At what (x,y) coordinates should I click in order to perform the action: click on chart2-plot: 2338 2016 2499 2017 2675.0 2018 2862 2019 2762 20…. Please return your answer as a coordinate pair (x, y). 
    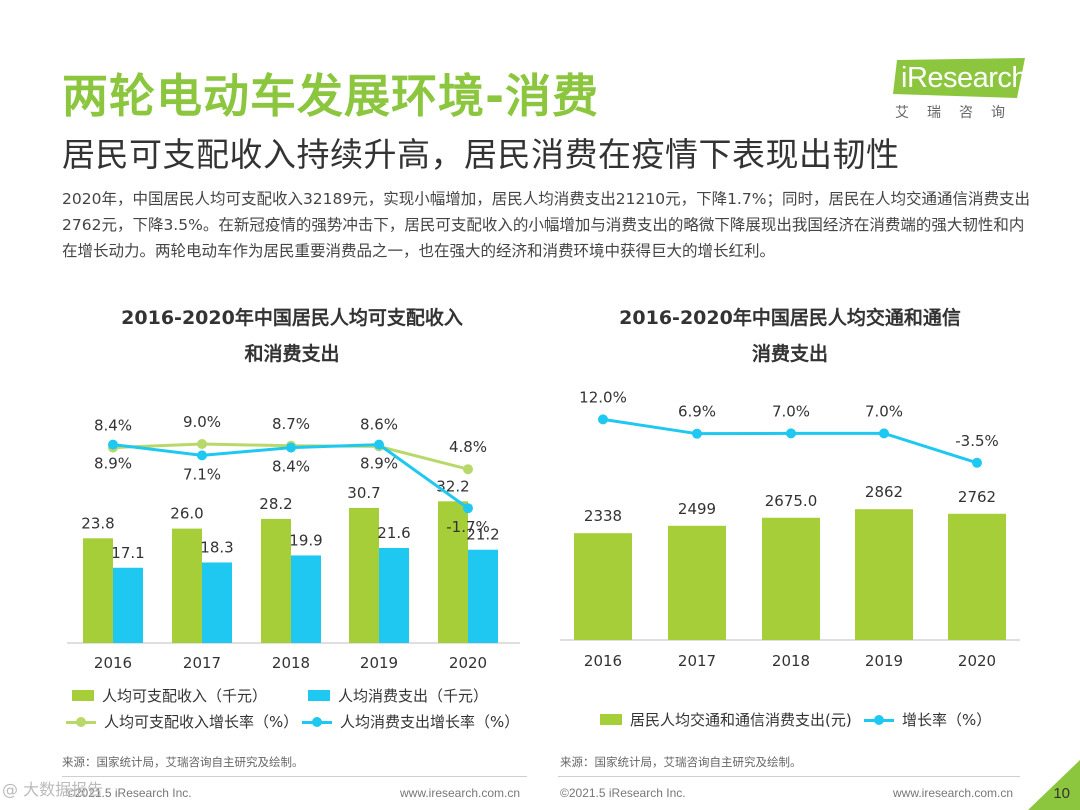
    Looking at the image, I should click on (790, 529).